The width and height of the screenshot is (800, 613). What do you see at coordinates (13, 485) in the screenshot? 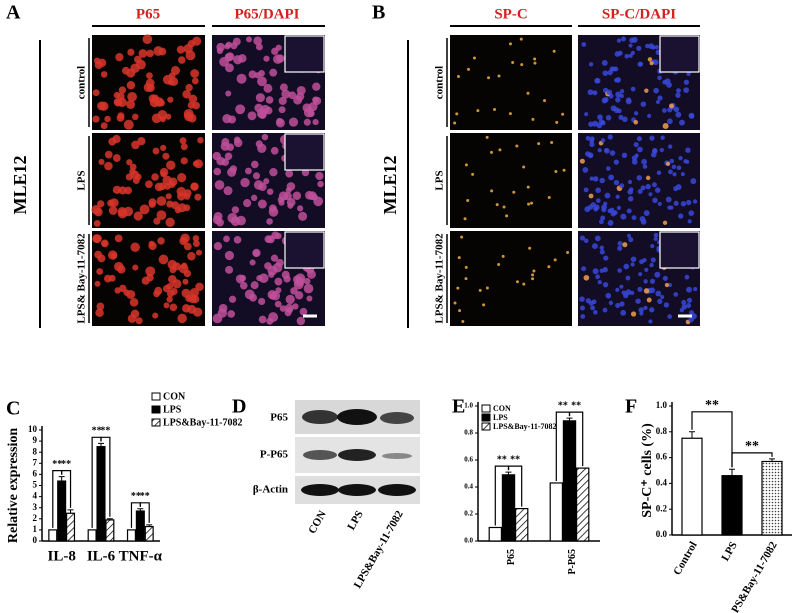
I see `y-axis-label: Relative expression` at bounding box center [13, 485].